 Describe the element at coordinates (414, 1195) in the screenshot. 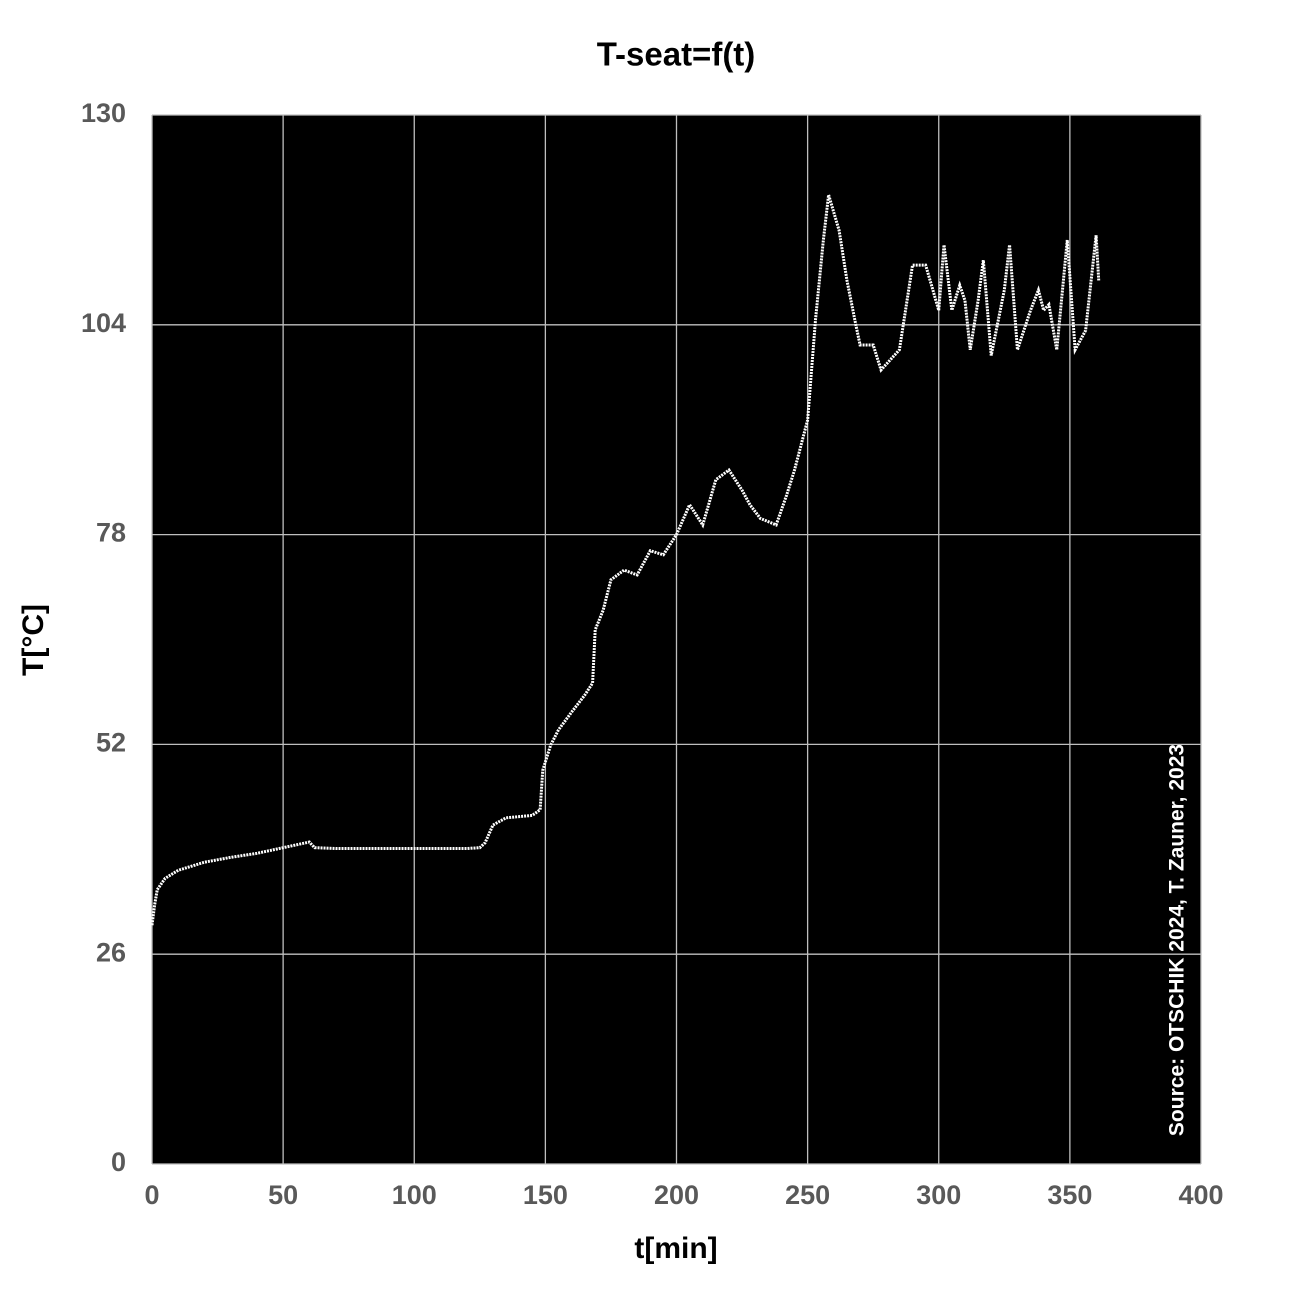

I see `x-tick-label: 100` at that location.